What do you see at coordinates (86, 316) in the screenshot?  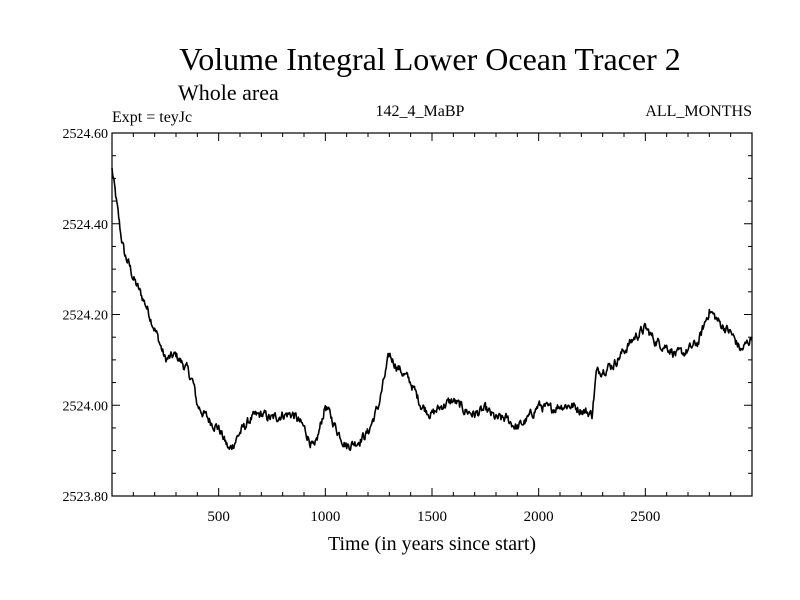 I see `y-tick-label: 2524.20` at bounding box center [86, 316].